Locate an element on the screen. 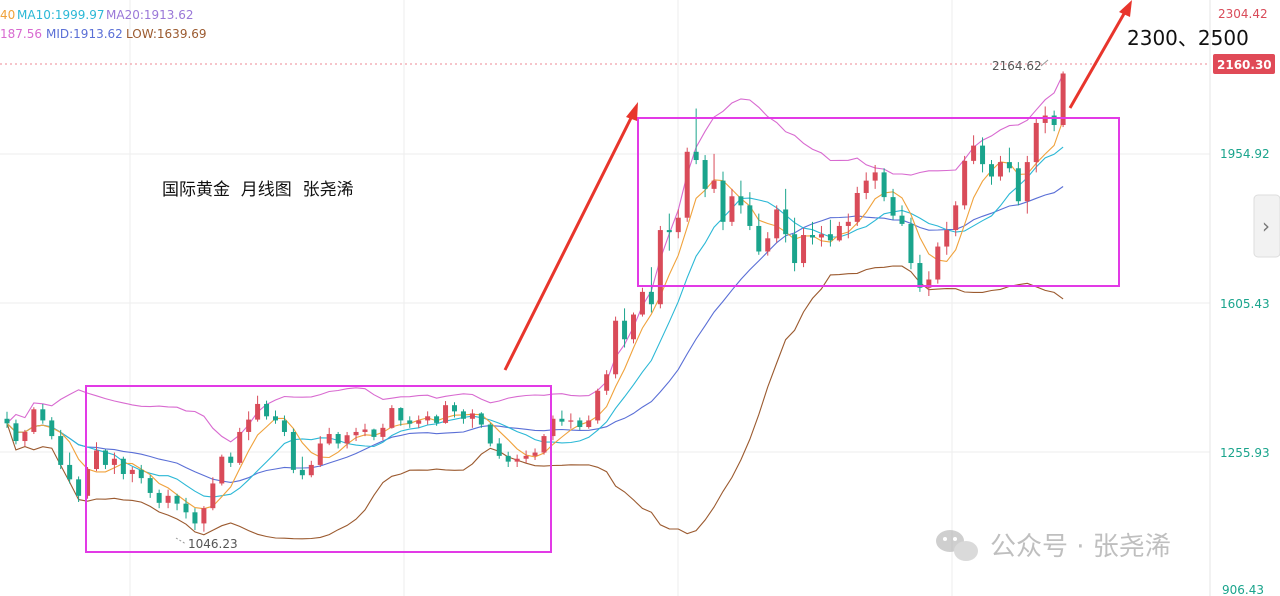 The image size is (1280, 596). chevron-right-icon: › is located at coordinates (1266, 226).